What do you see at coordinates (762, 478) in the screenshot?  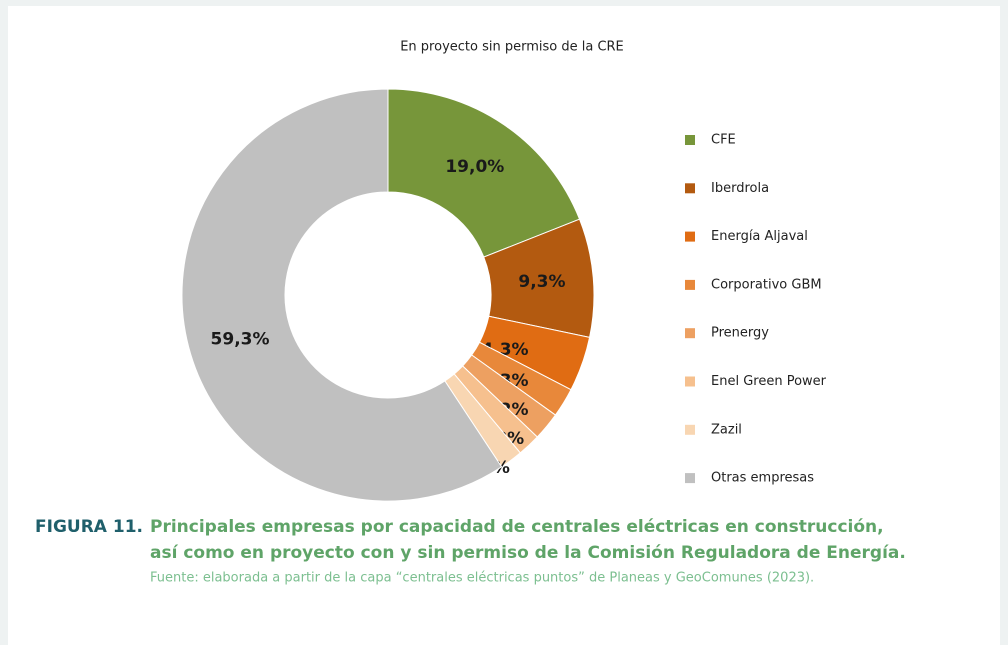 I see `legend-label: Otras empresas` at bounding box center [762, 478].